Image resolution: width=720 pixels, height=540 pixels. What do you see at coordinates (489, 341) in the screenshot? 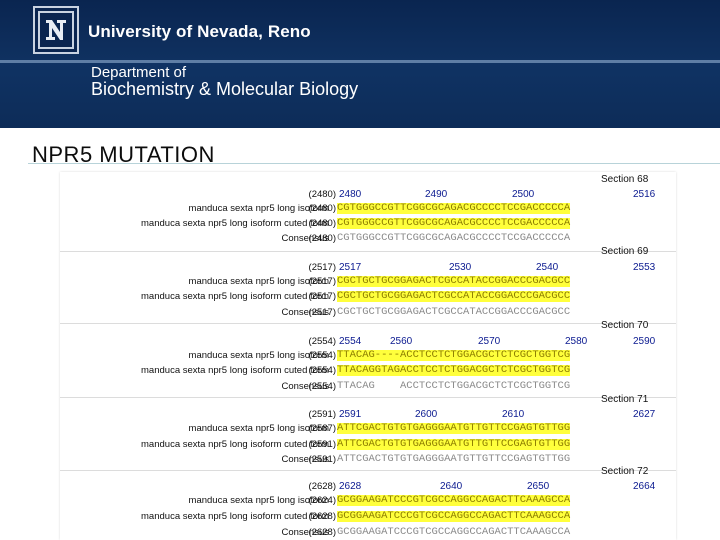
I see `position-number: 2570` at bounding box center [489, 341].